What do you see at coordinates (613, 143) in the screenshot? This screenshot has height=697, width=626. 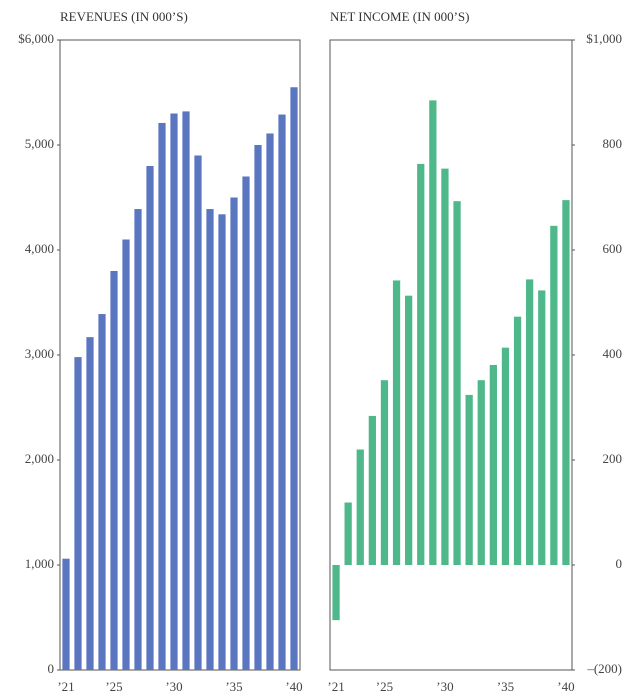 I see `y-tick-label: 800` at bounding box center [613, 143].